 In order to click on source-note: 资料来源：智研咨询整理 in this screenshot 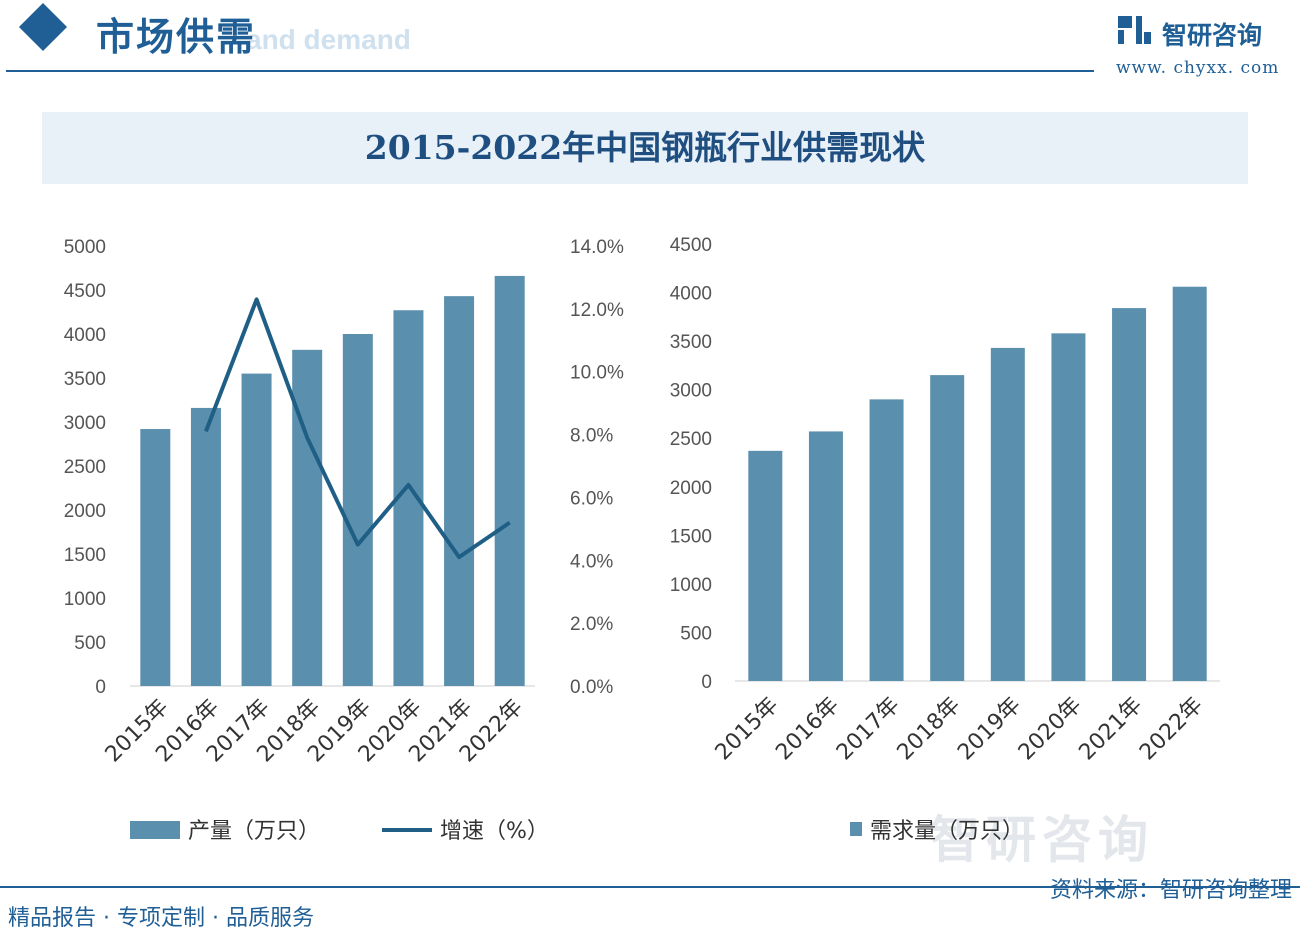, I will do `click(1170, 890)`.